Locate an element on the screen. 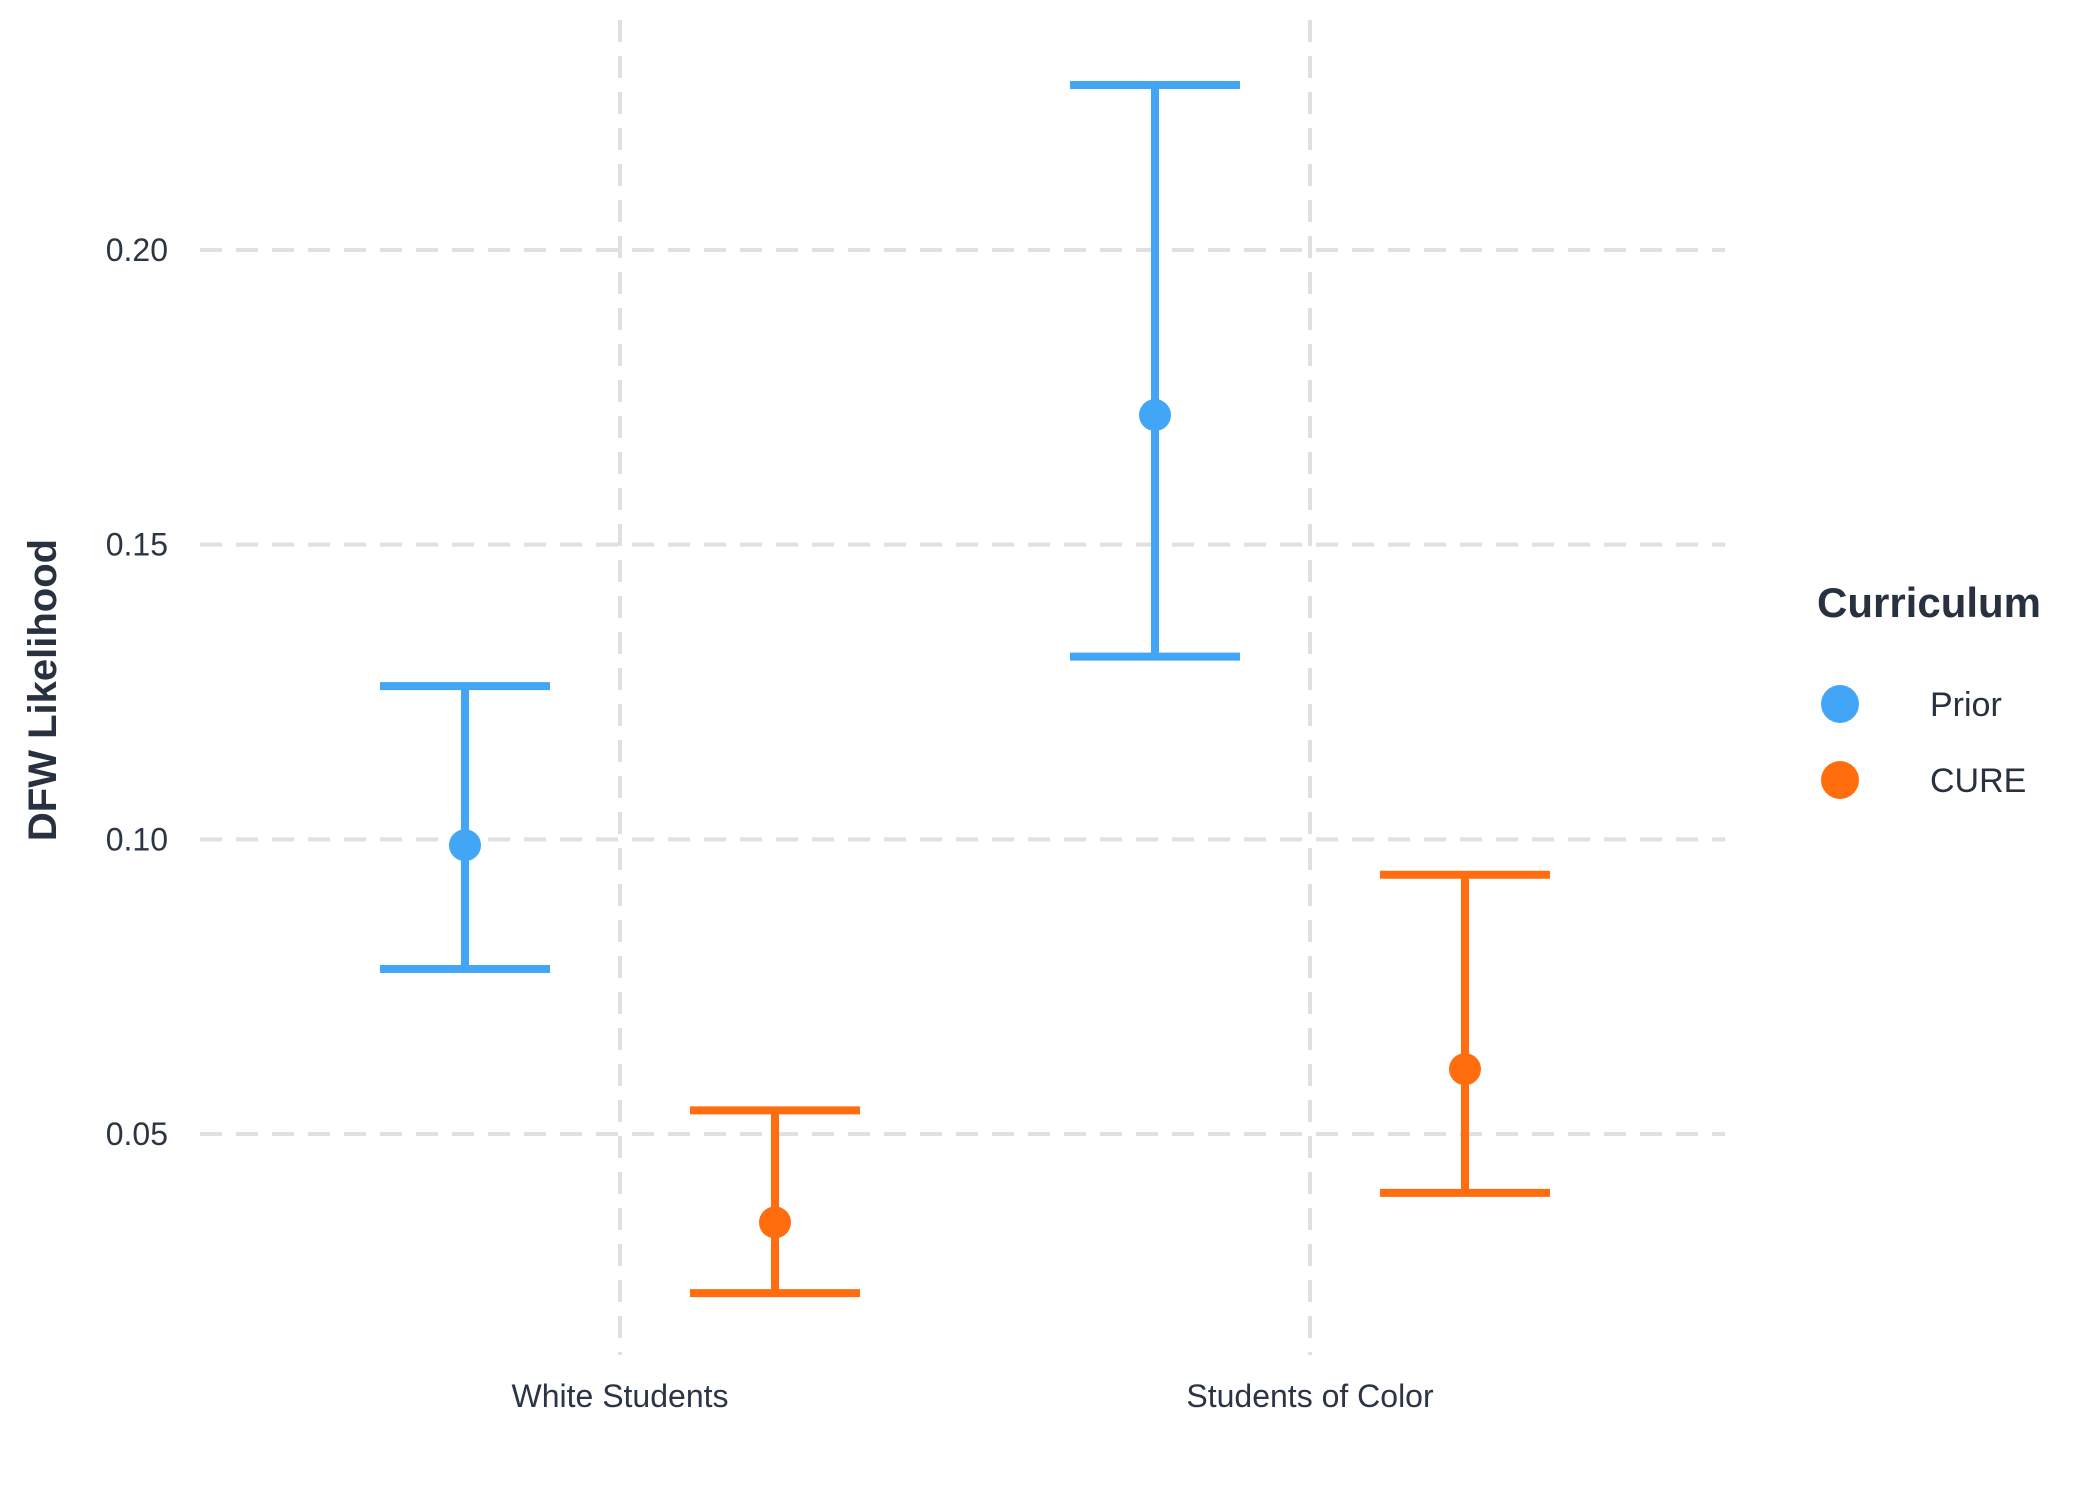  y-axis-title: DFW Likelihood is located at coordinates (43, 690).